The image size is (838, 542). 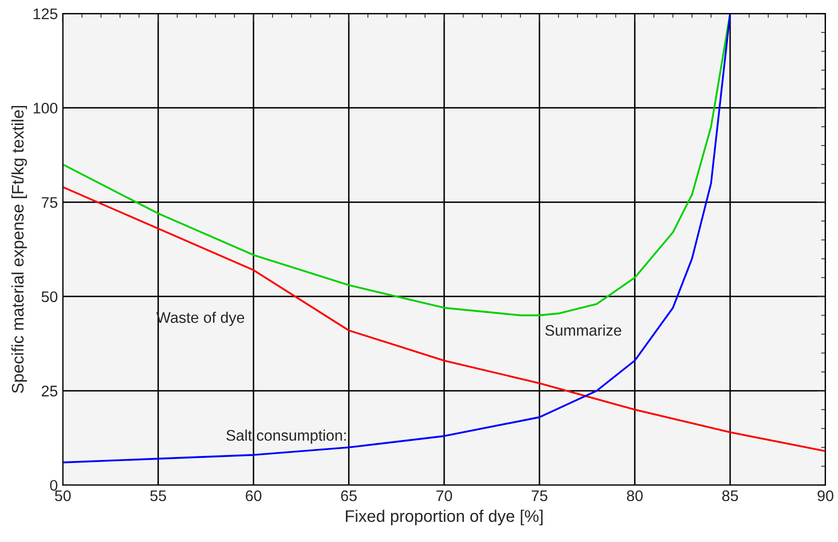 What do you see at coordinates (444, 496) in the screenshot?
I see `x-tick-label: 70` at bounding box center [444, 496].